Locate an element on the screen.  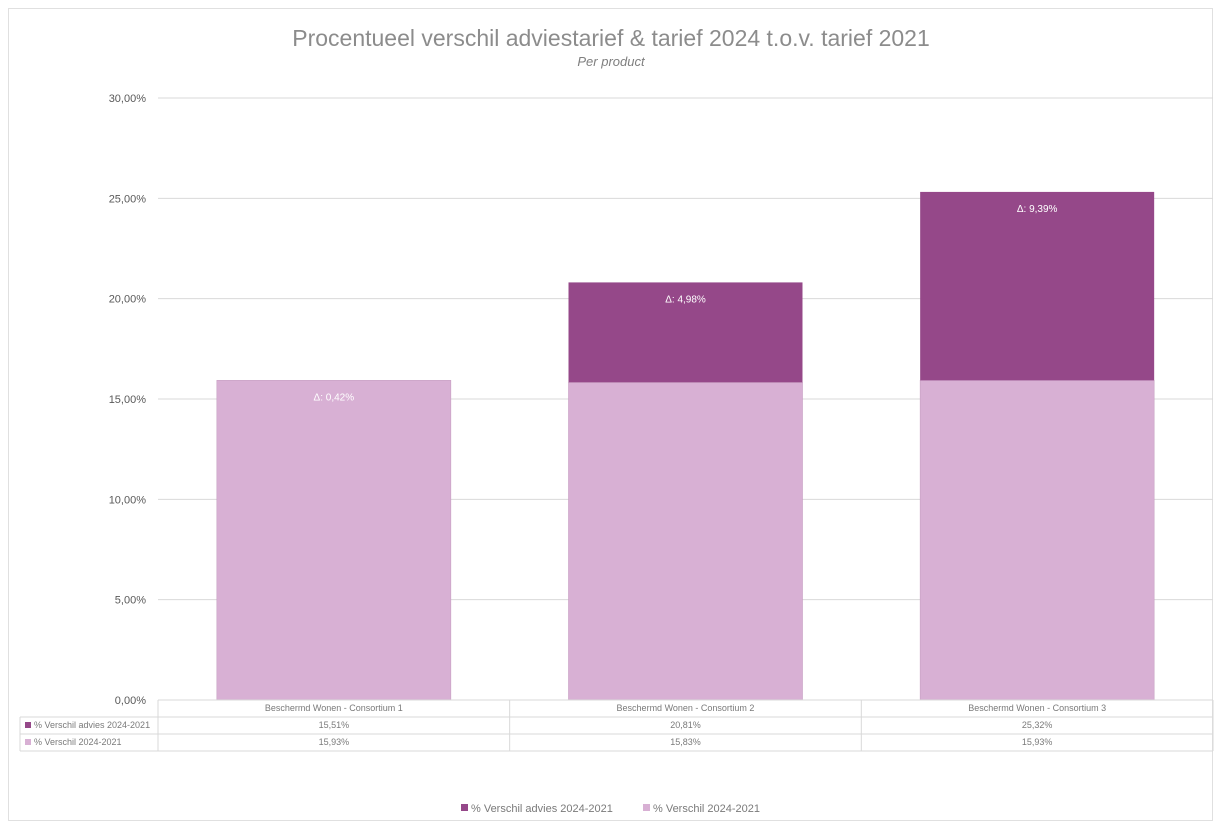
y-tick-label: 15,00% is located at coordinates (128, 400).